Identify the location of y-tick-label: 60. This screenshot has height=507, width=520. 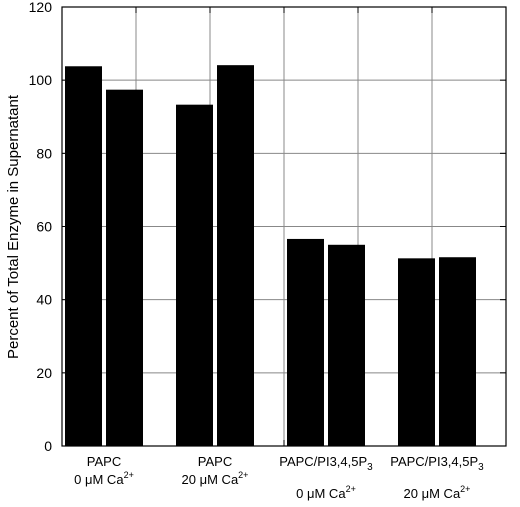
(44, 227).